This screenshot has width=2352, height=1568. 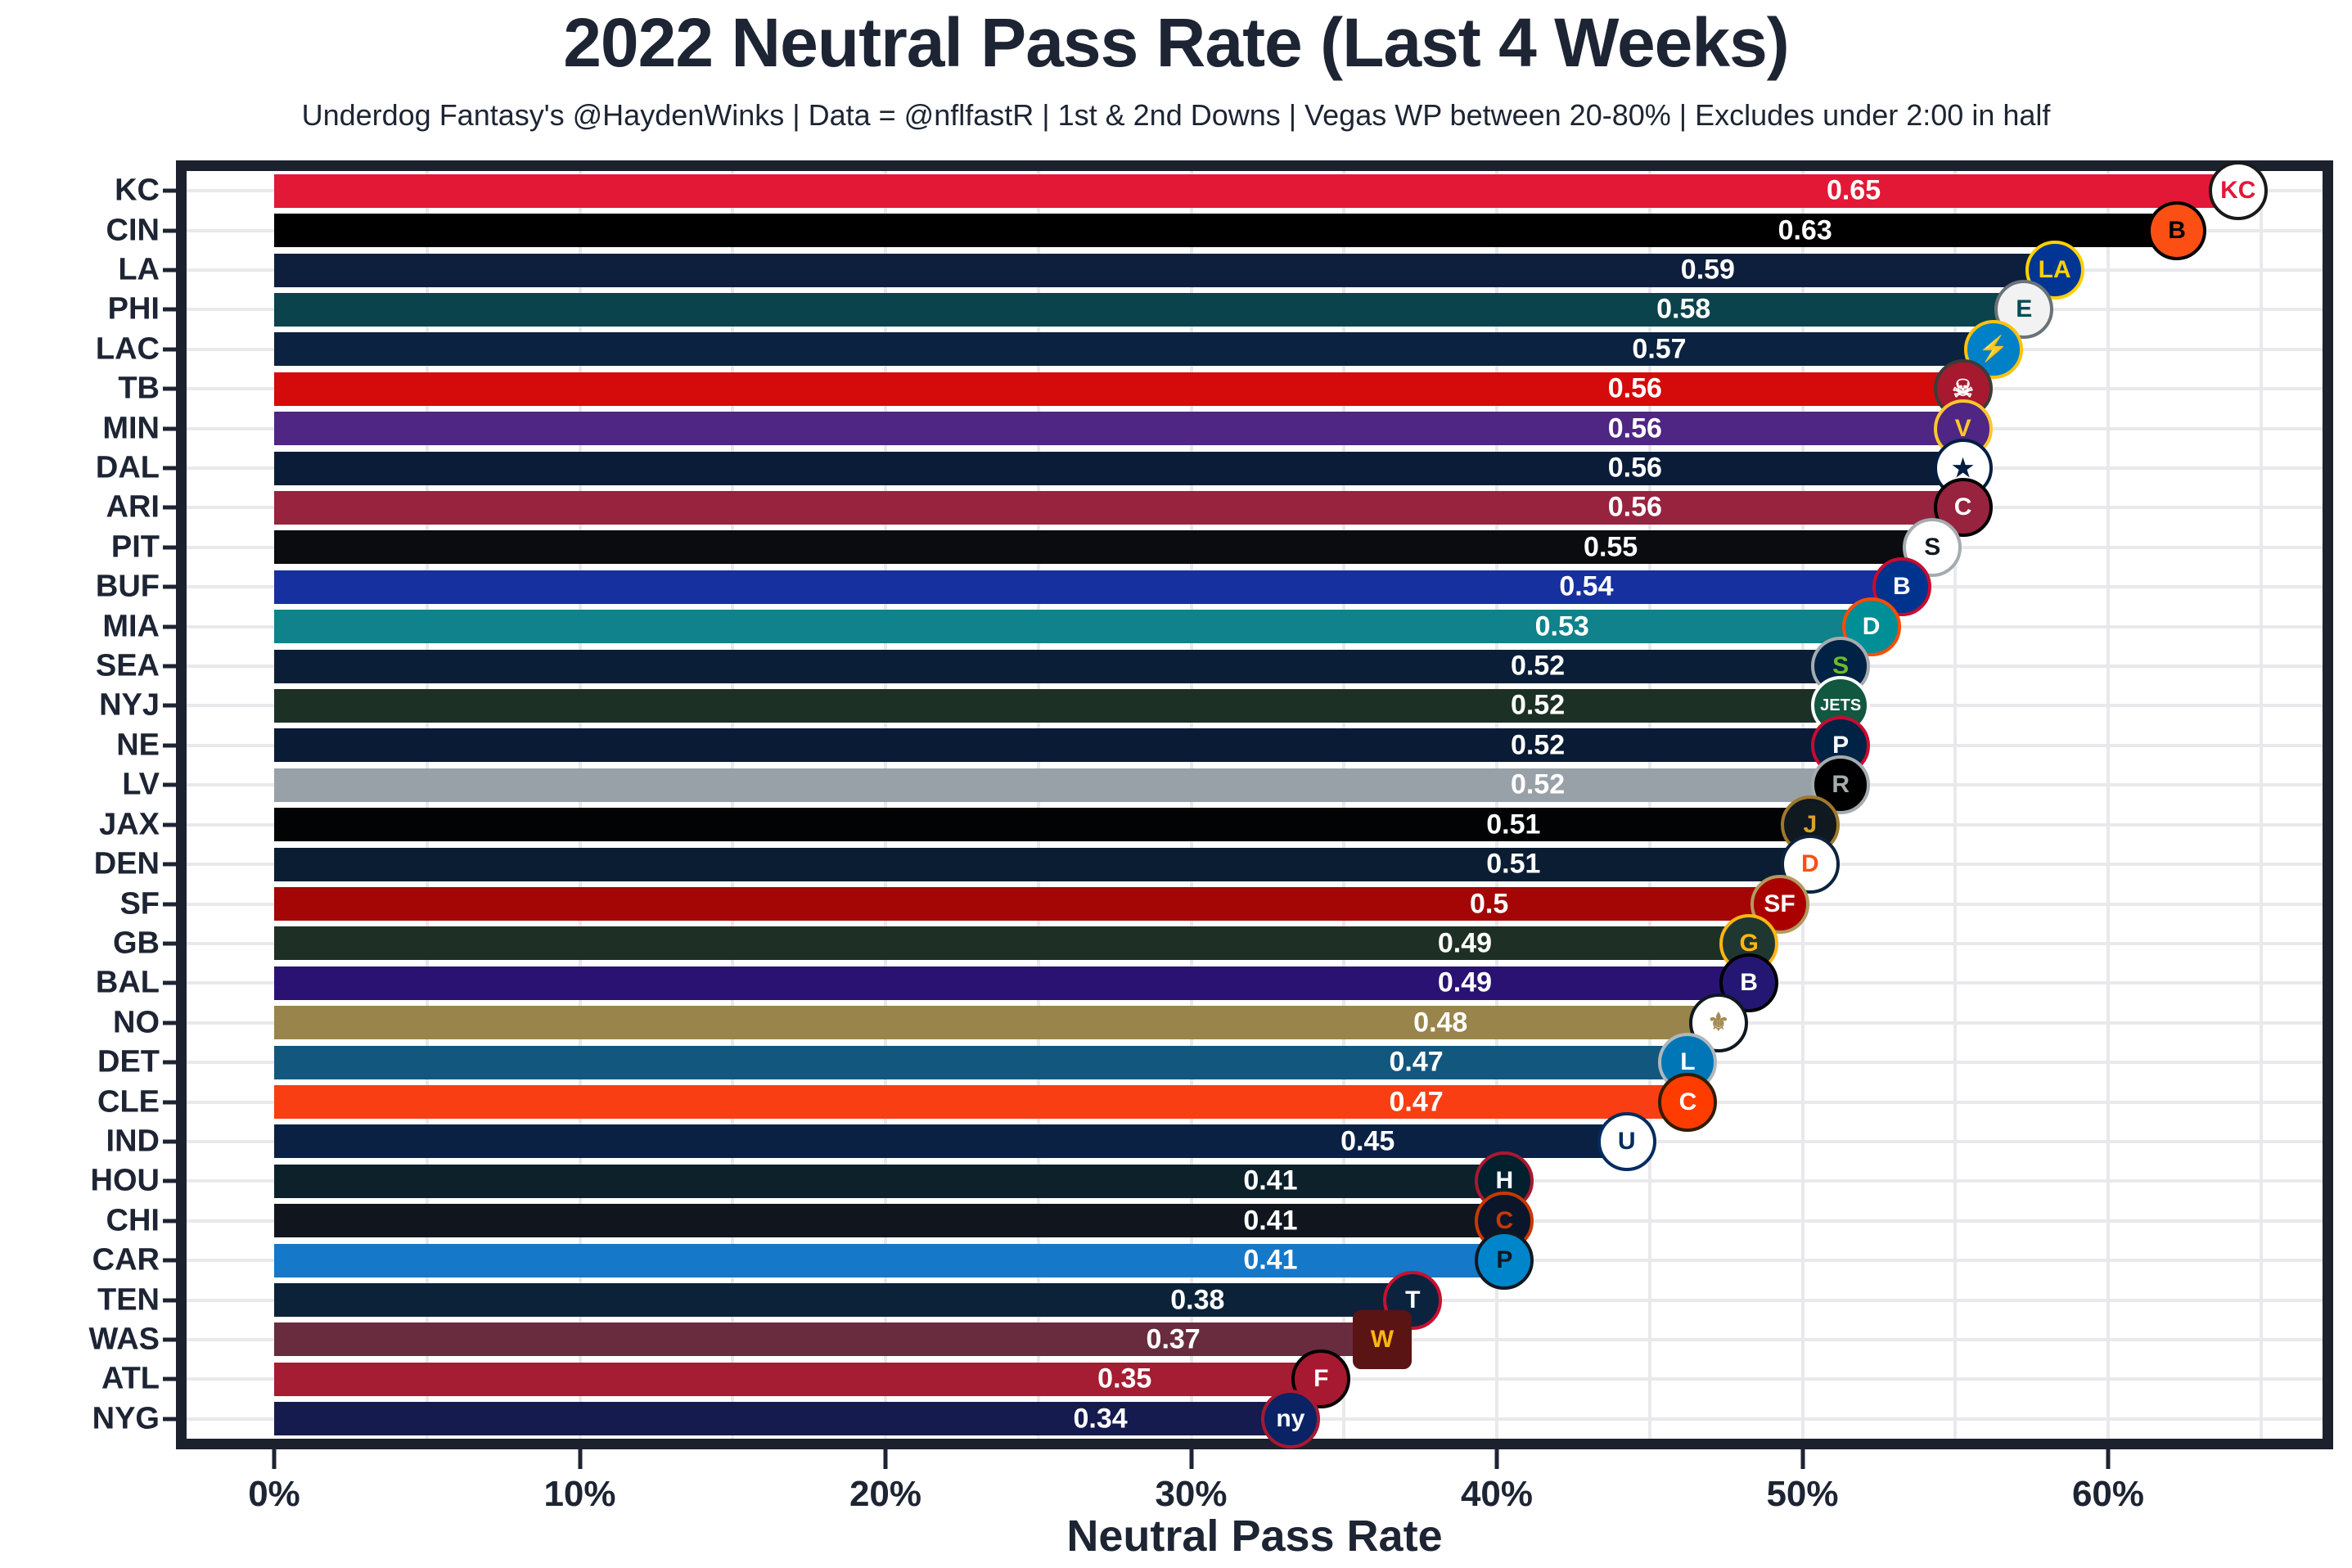 What do you see at coordinates (133, 1220) in the screenshot?
I see `y-axis-label: CHI` at bounding box center [133, 1220].